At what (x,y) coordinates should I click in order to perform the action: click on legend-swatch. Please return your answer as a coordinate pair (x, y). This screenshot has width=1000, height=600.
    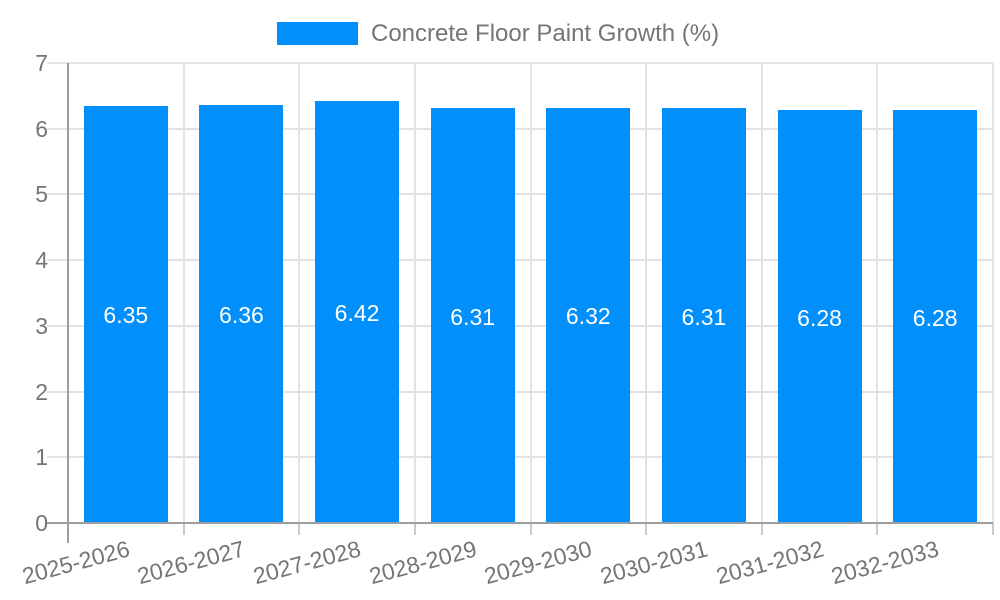
    Looking at the image, I should click on (317, 33).